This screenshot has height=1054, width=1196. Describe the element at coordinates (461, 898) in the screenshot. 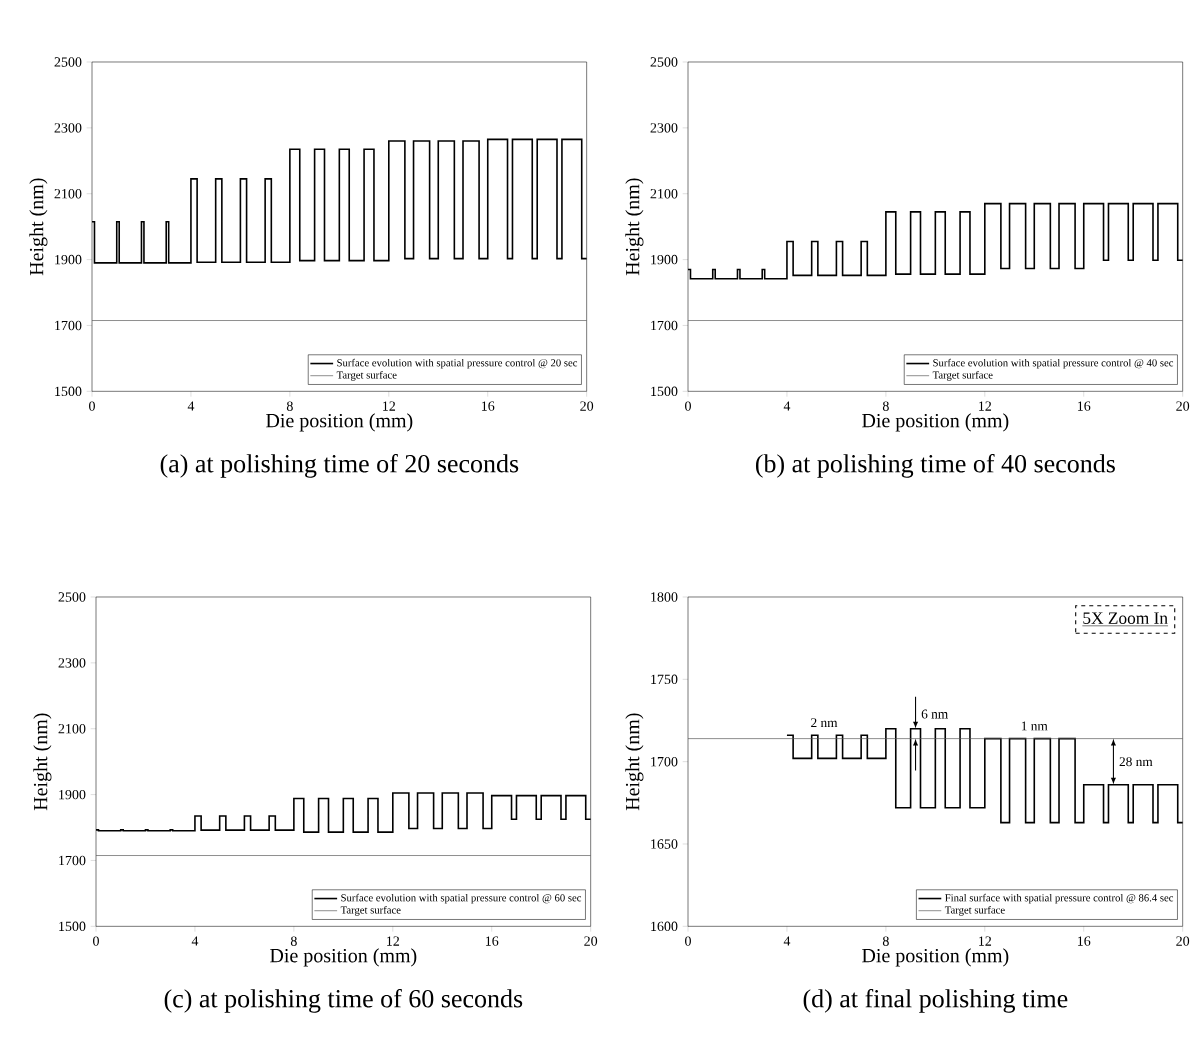

I see `legend-label: Surface evolution with spatial pressure control @ 60 sec` at that location.